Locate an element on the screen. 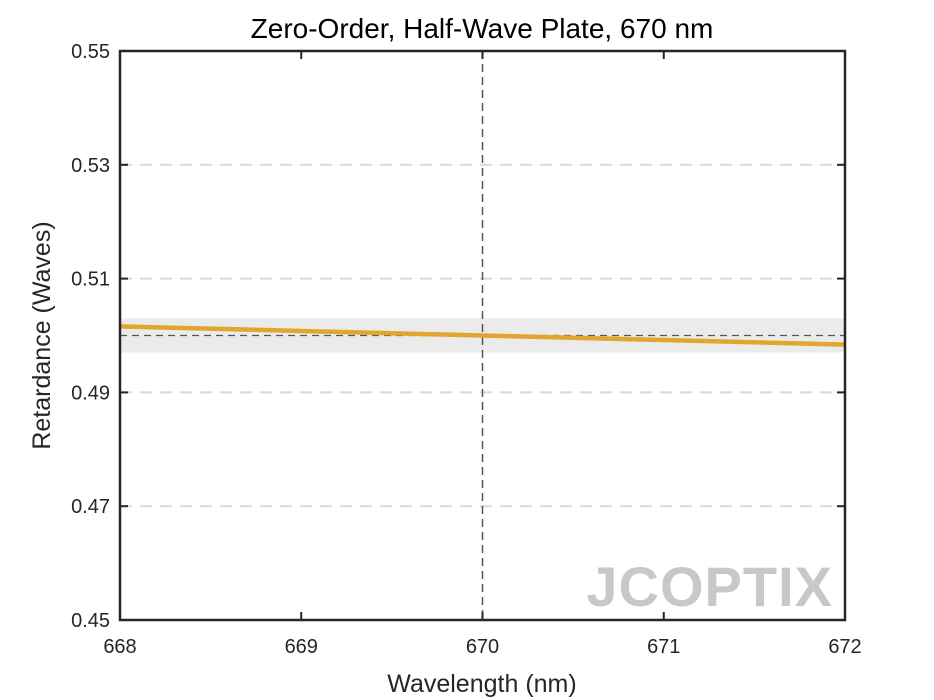  jcoptix-logo: JCOPTIX is located at coordinates (709, 586).